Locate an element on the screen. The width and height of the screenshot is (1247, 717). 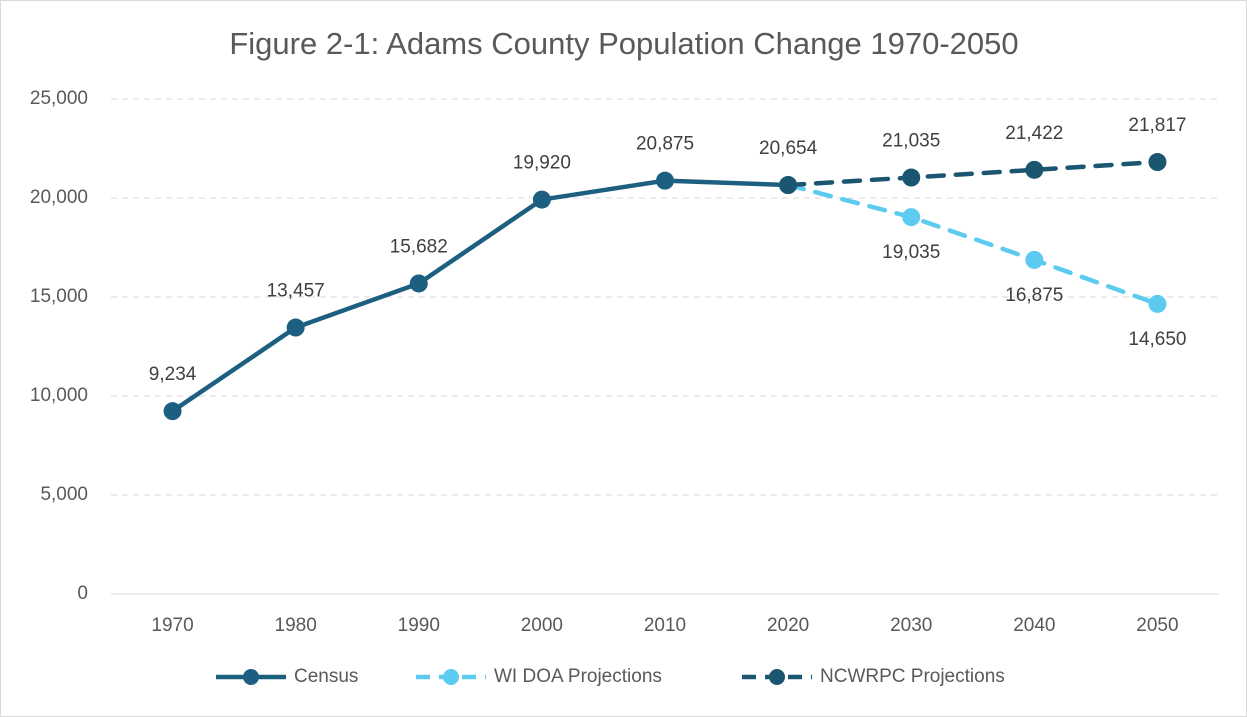
legend-label: WI DOA Projections is located at coordinates (578, 676).